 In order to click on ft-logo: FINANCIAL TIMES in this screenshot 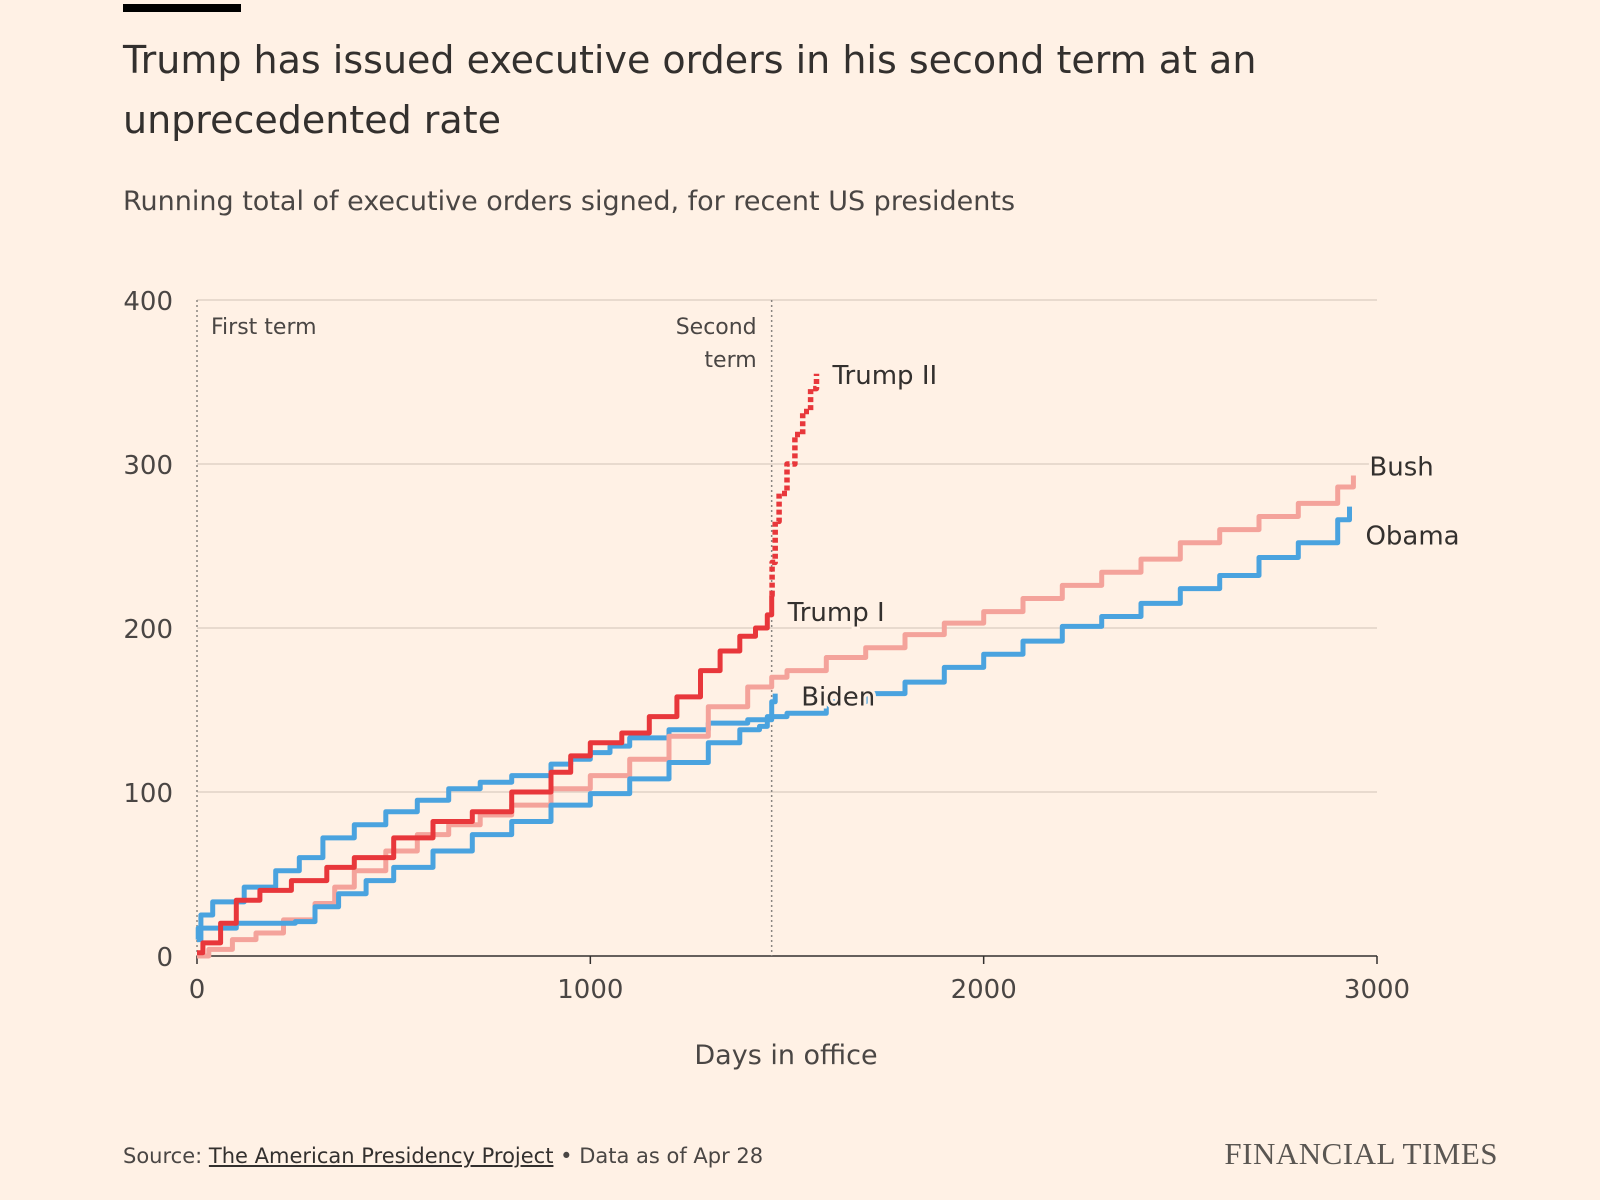, I will do `click(1361, 1153)`.